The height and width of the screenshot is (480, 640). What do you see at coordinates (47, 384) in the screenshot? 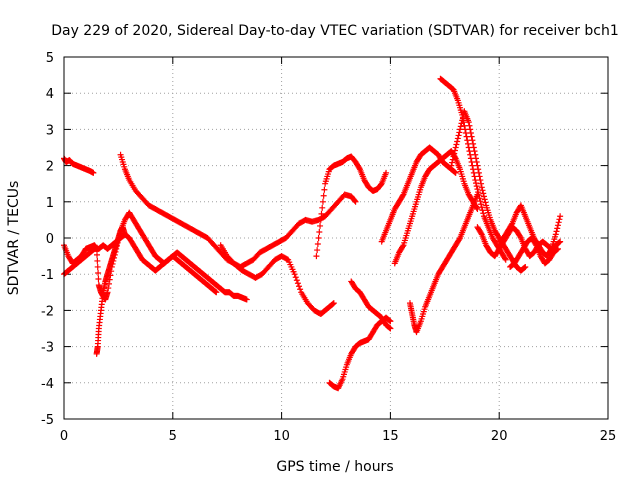
I see `y-tick-label: -4` at bounding box center [47, 384].